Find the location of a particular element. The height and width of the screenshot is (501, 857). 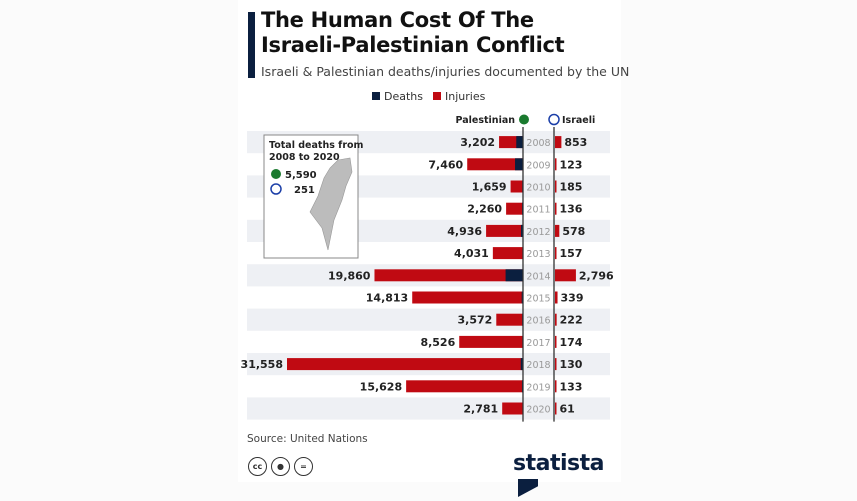

label-israeli: 185 is located at coordinates (571, 187).